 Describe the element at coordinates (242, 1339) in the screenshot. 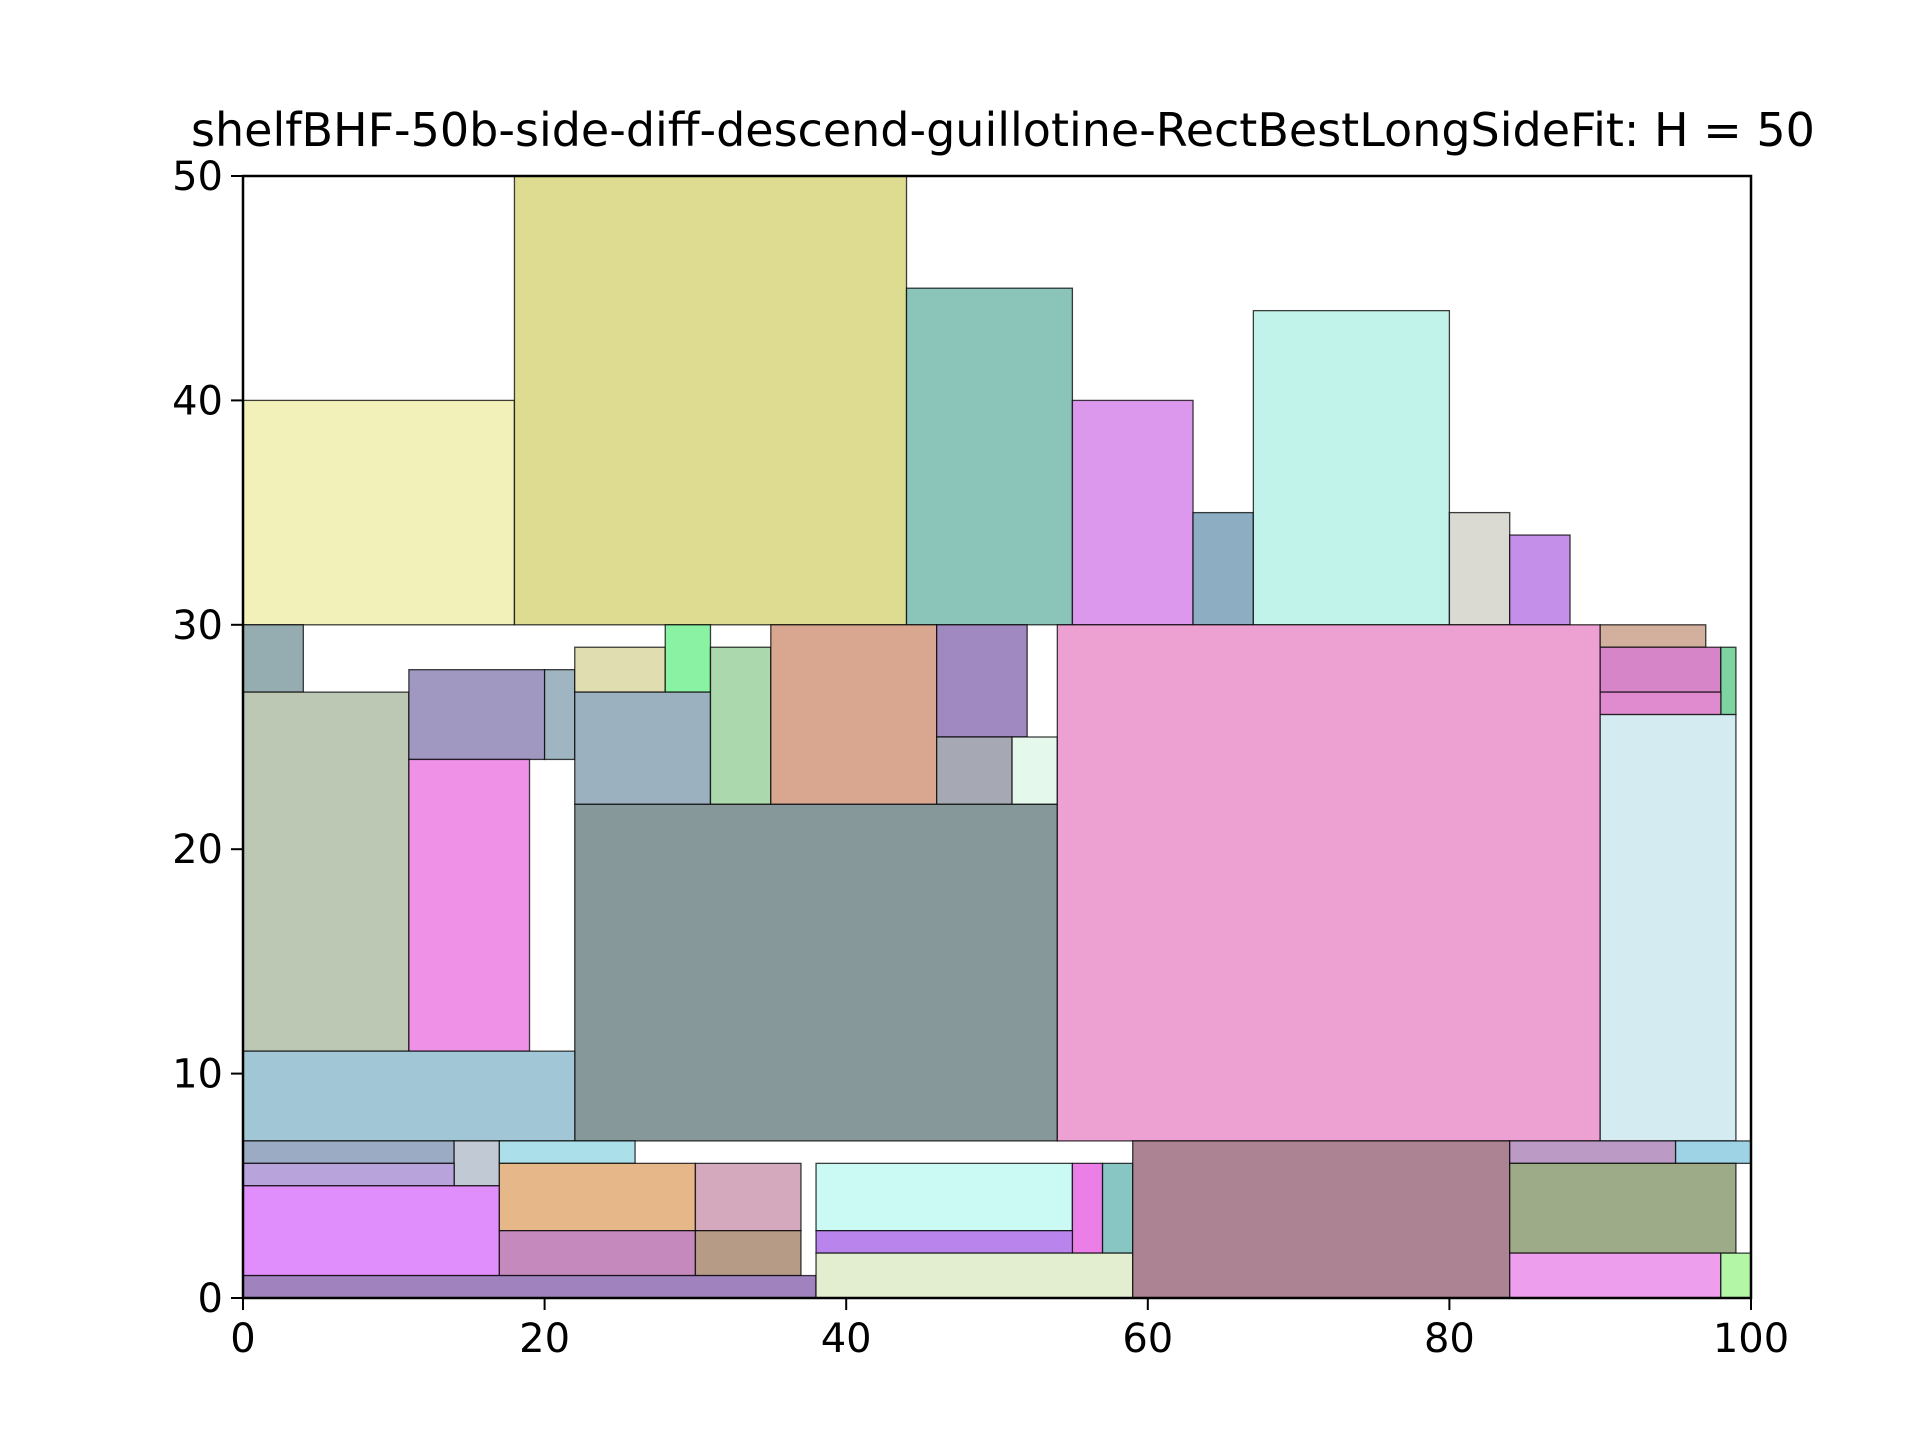

I see `x-tick-label: 0` at that location.